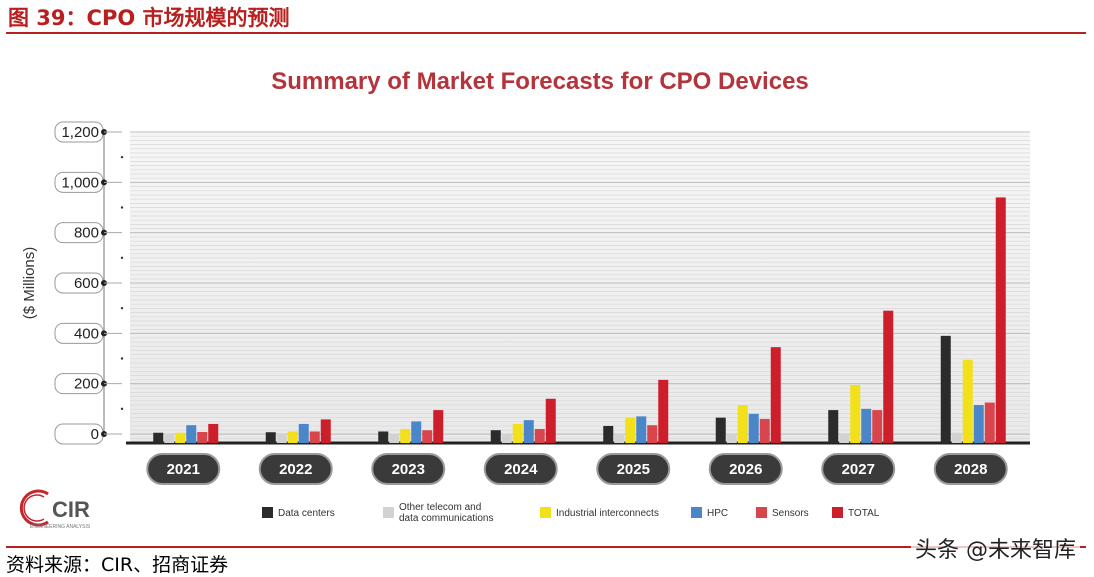  I want to click on x-tick-label: 2024, so click(521, 469).